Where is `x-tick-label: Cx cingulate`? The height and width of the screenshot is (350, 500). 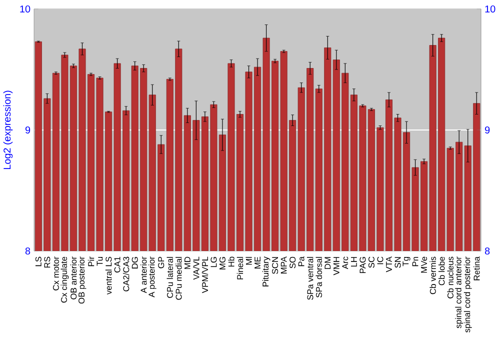
x-tick-label: Cx cingulate is located at coordinates (64, 279).